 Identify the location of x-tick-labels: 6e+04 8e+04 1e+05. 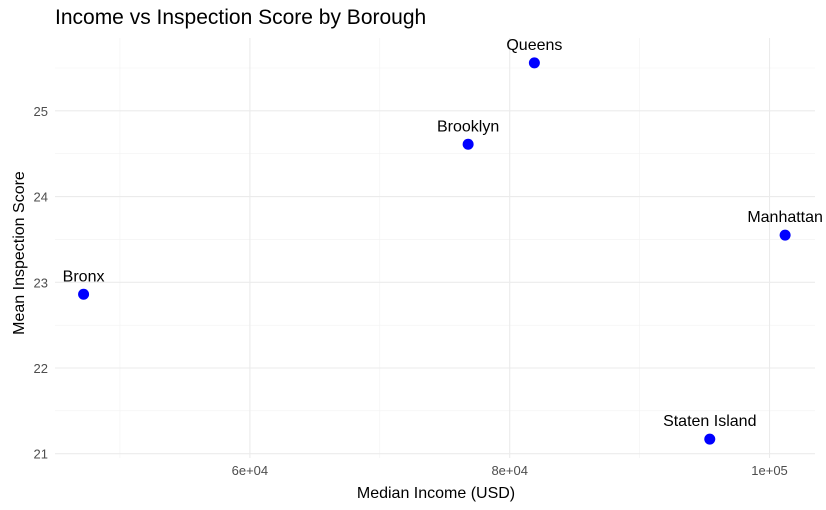
(510, 470).